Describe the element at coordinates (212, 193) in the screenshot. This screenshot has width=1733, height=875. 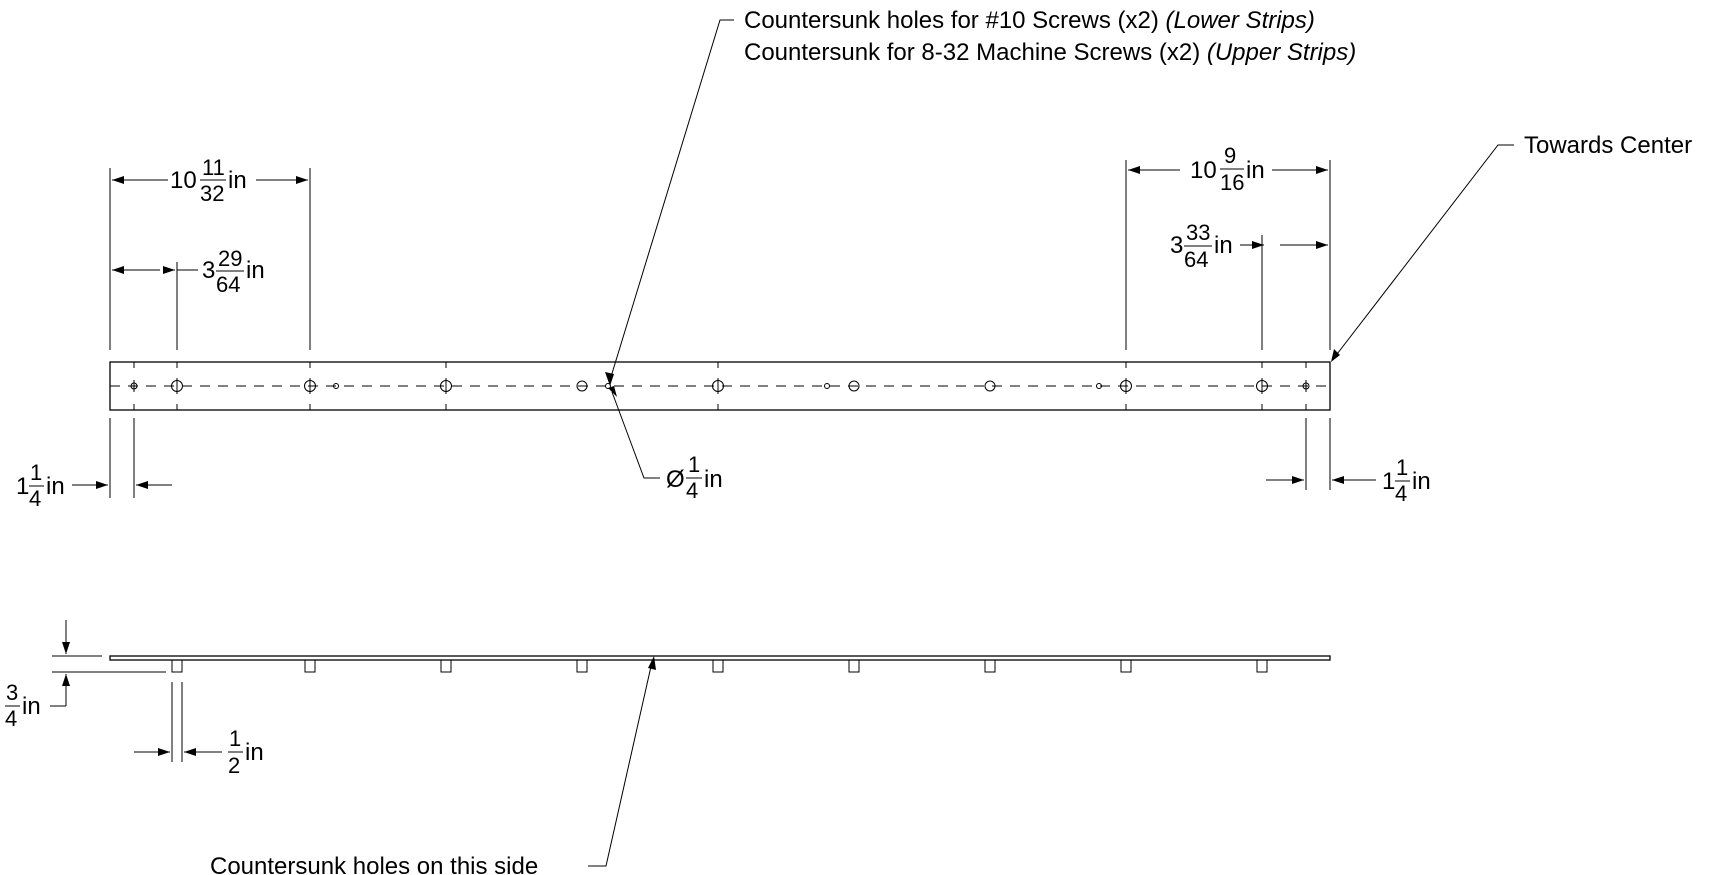
I see `dim-denominator: 32` at that location.